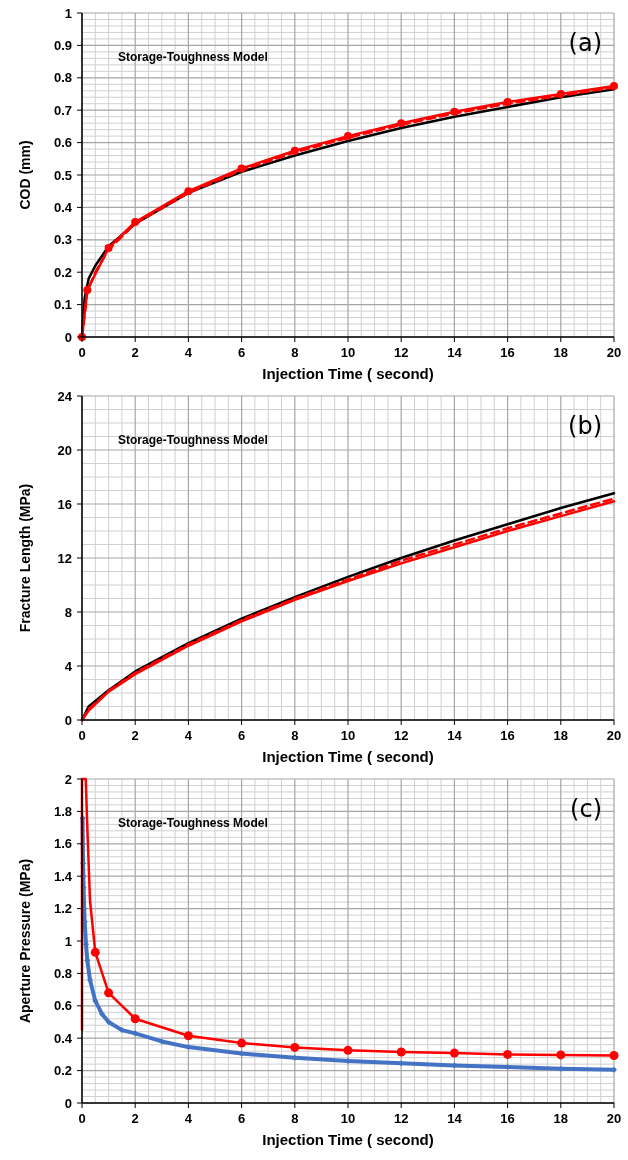  Describe the element at coordinates (62, 175) in the screenshot. I see `y-tick-label: 0.5` at that location.